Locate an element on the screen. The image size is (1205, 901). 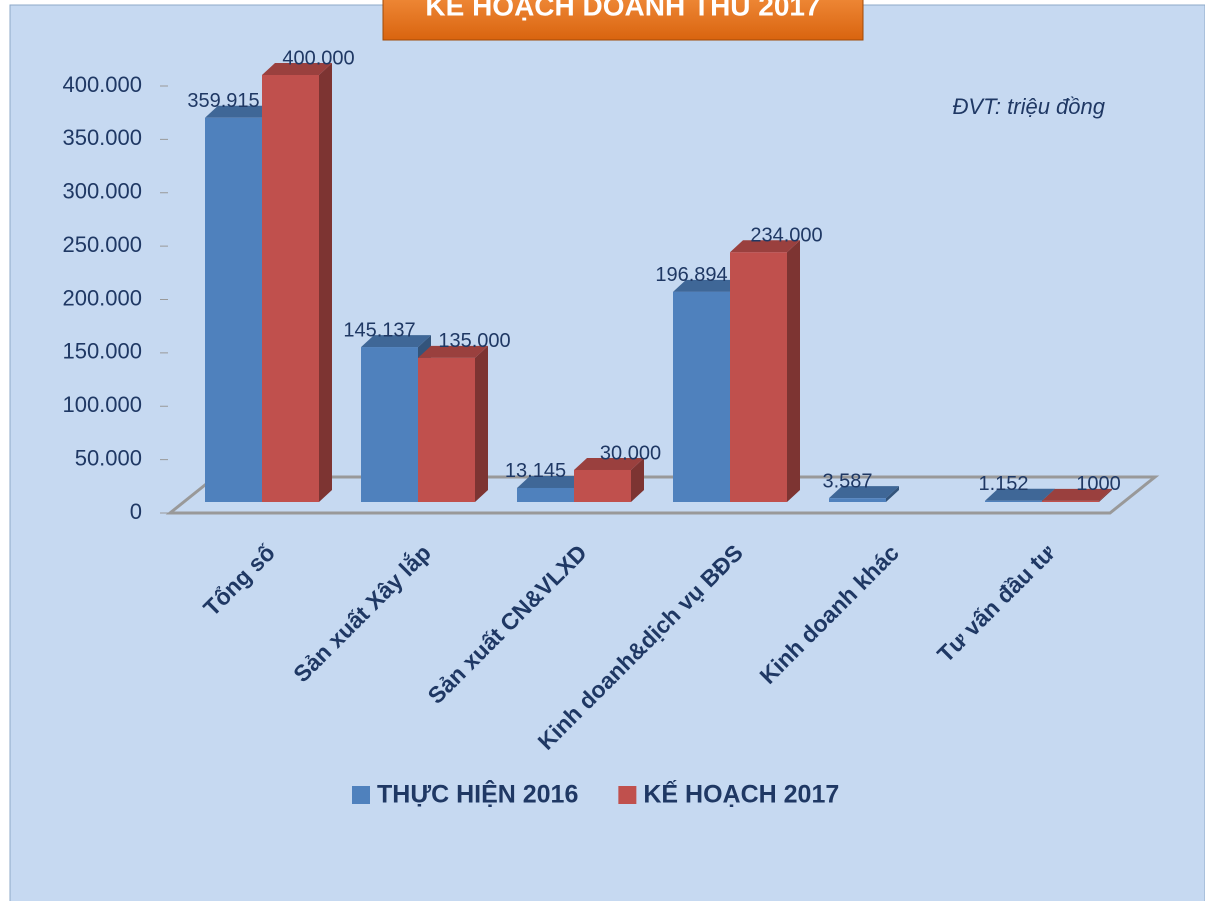
data-label: 13.145 is located at coordinates (535, 471).